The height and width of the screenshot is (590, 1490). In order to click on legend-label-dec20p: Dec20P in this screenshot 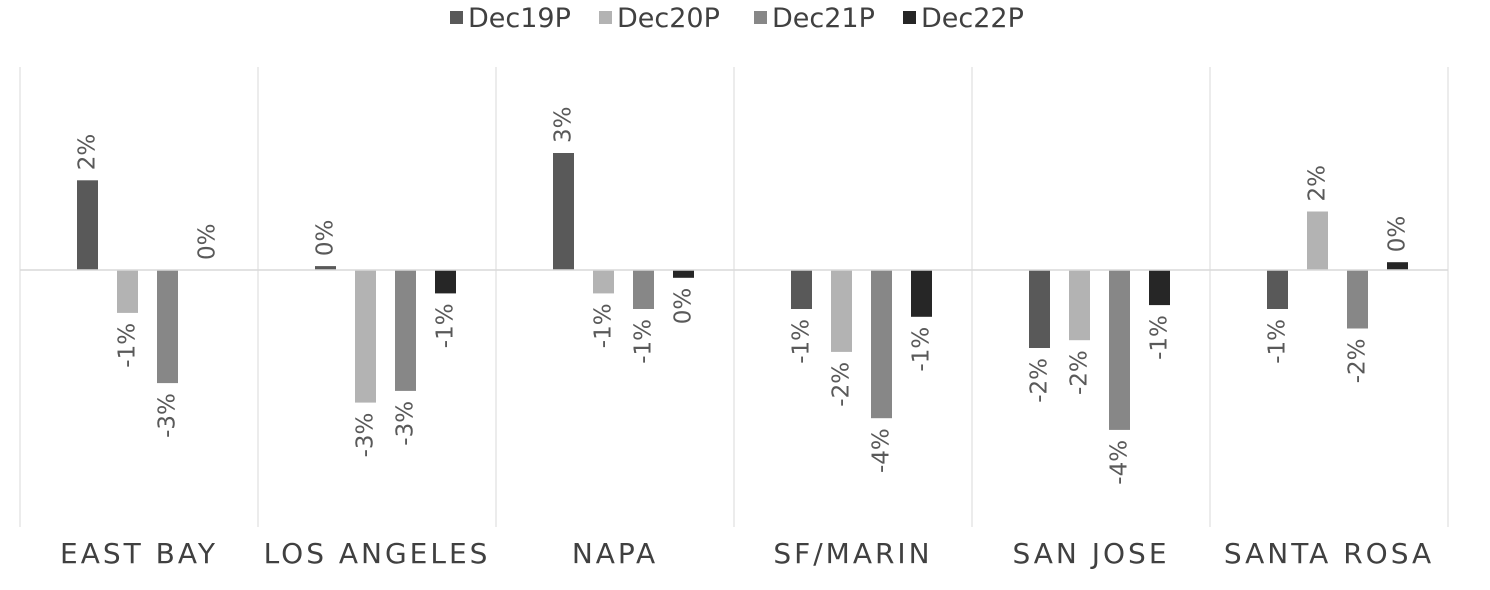, I will do `click(668, 18)`.